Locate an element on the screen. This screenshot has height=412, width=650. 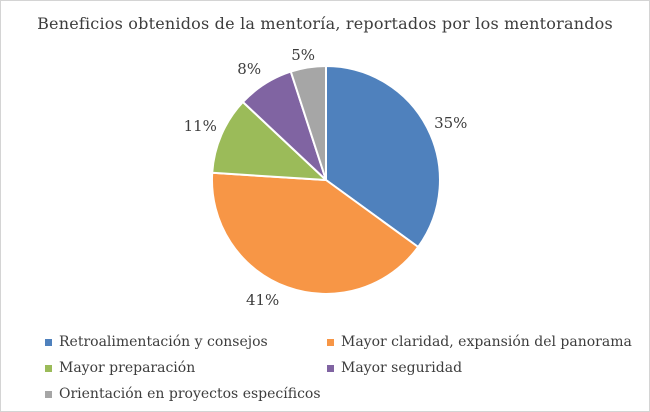
pie-data-label: 35% is located at coordinates (451, 123).